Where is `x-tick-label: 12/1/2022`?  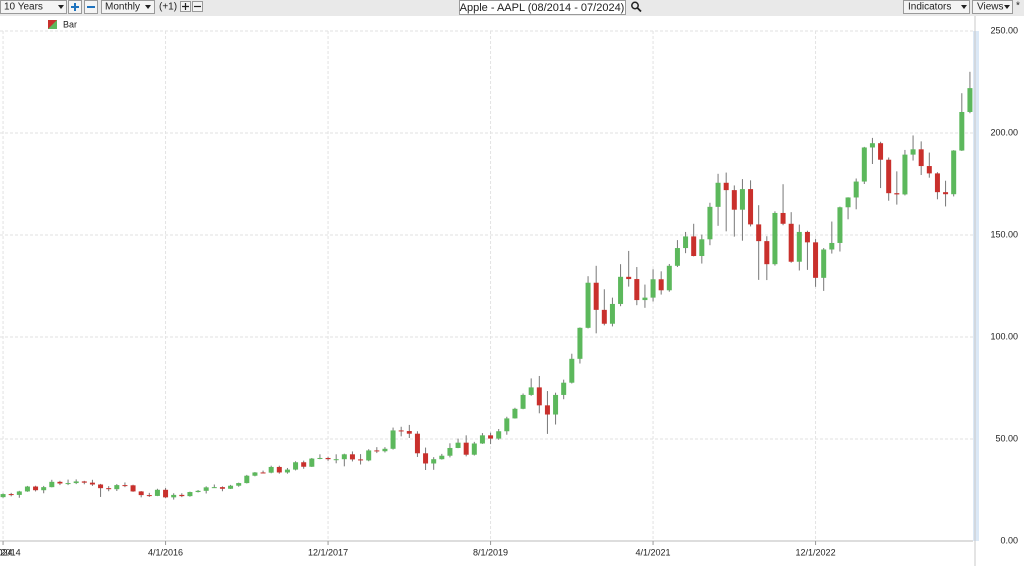
x-tick-label: 12/1/2022 is located at coordinates (816, 552).